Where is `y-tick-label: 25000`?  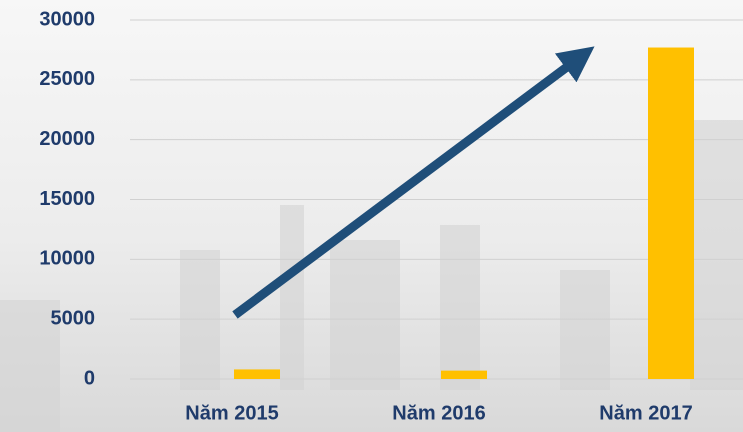 y-tick-label: 25000 is located at coordinates (67, 79).